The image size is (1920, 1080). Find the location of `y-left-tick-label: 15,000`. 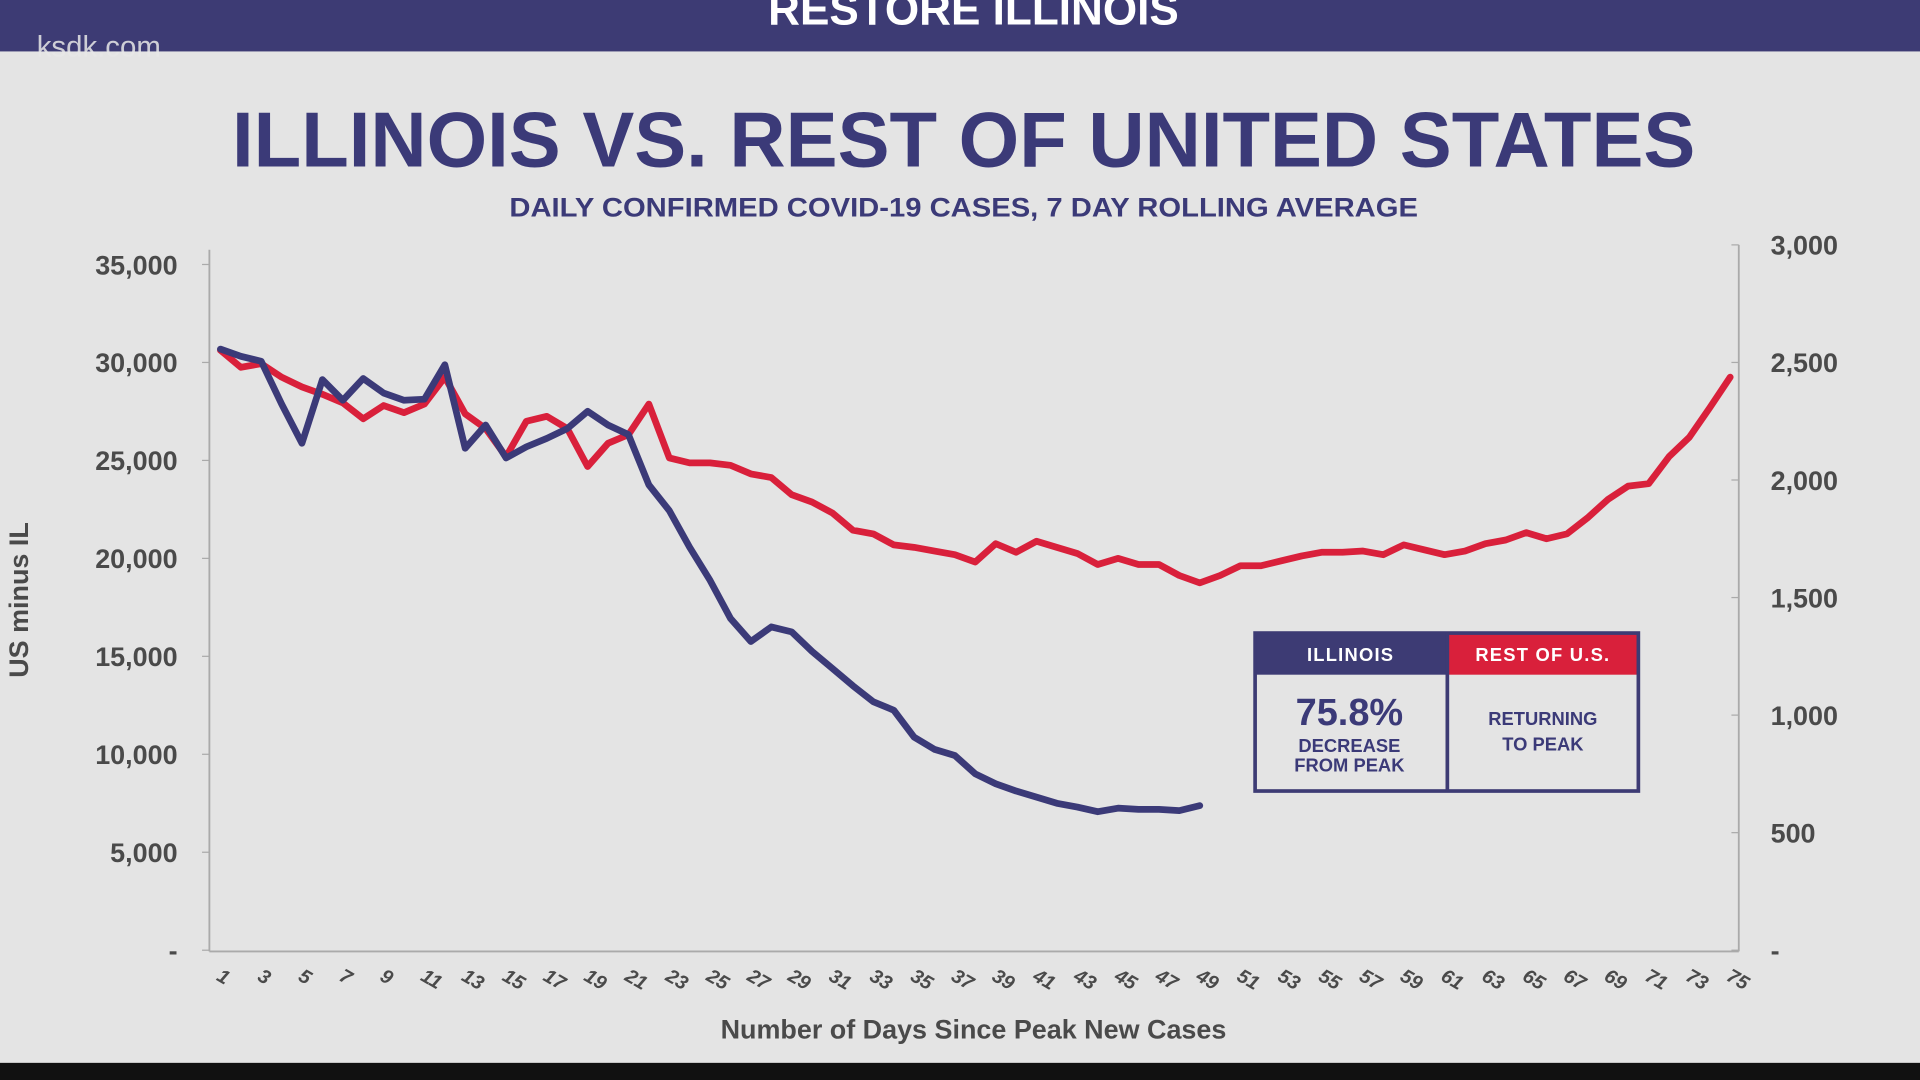

y-left-tick-label: 15,000 is located at coordinates (136, 657).